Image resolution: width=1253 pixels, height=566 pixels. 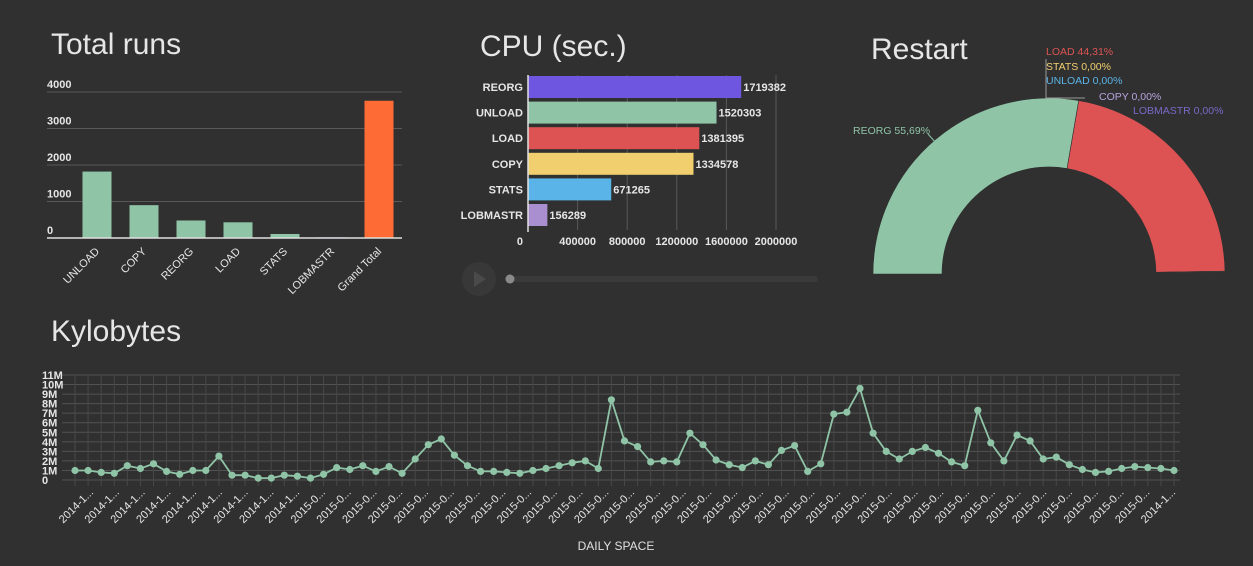 I want to click on cpu-value-label: 1520303, so click(x=740, y=114).